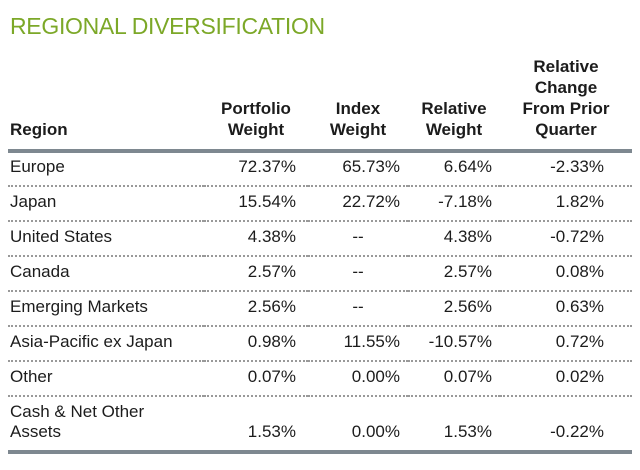 This screenshot has height=470, width=640. I want to click on cell-relative-change: 0.72%, so click(566, 344).